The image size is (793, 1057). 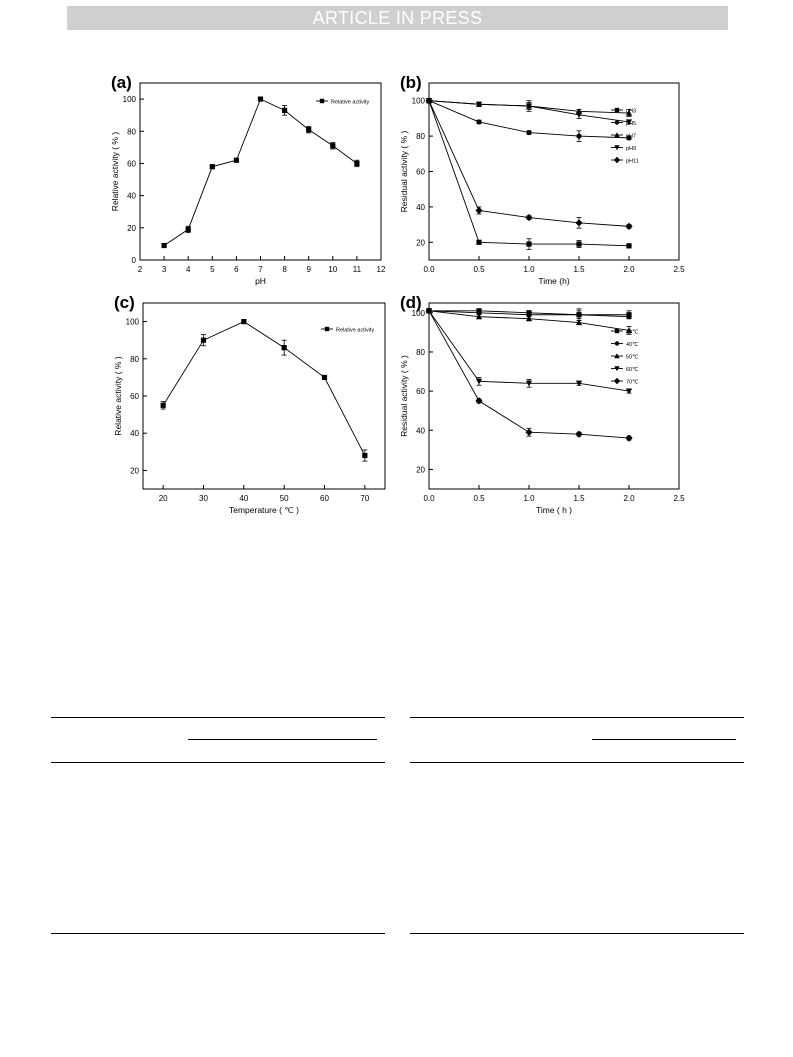 What do you see at coordinates (632, 162) in the screenshot?
I see `legend-label: pH11` at bounding box center [632, 162].